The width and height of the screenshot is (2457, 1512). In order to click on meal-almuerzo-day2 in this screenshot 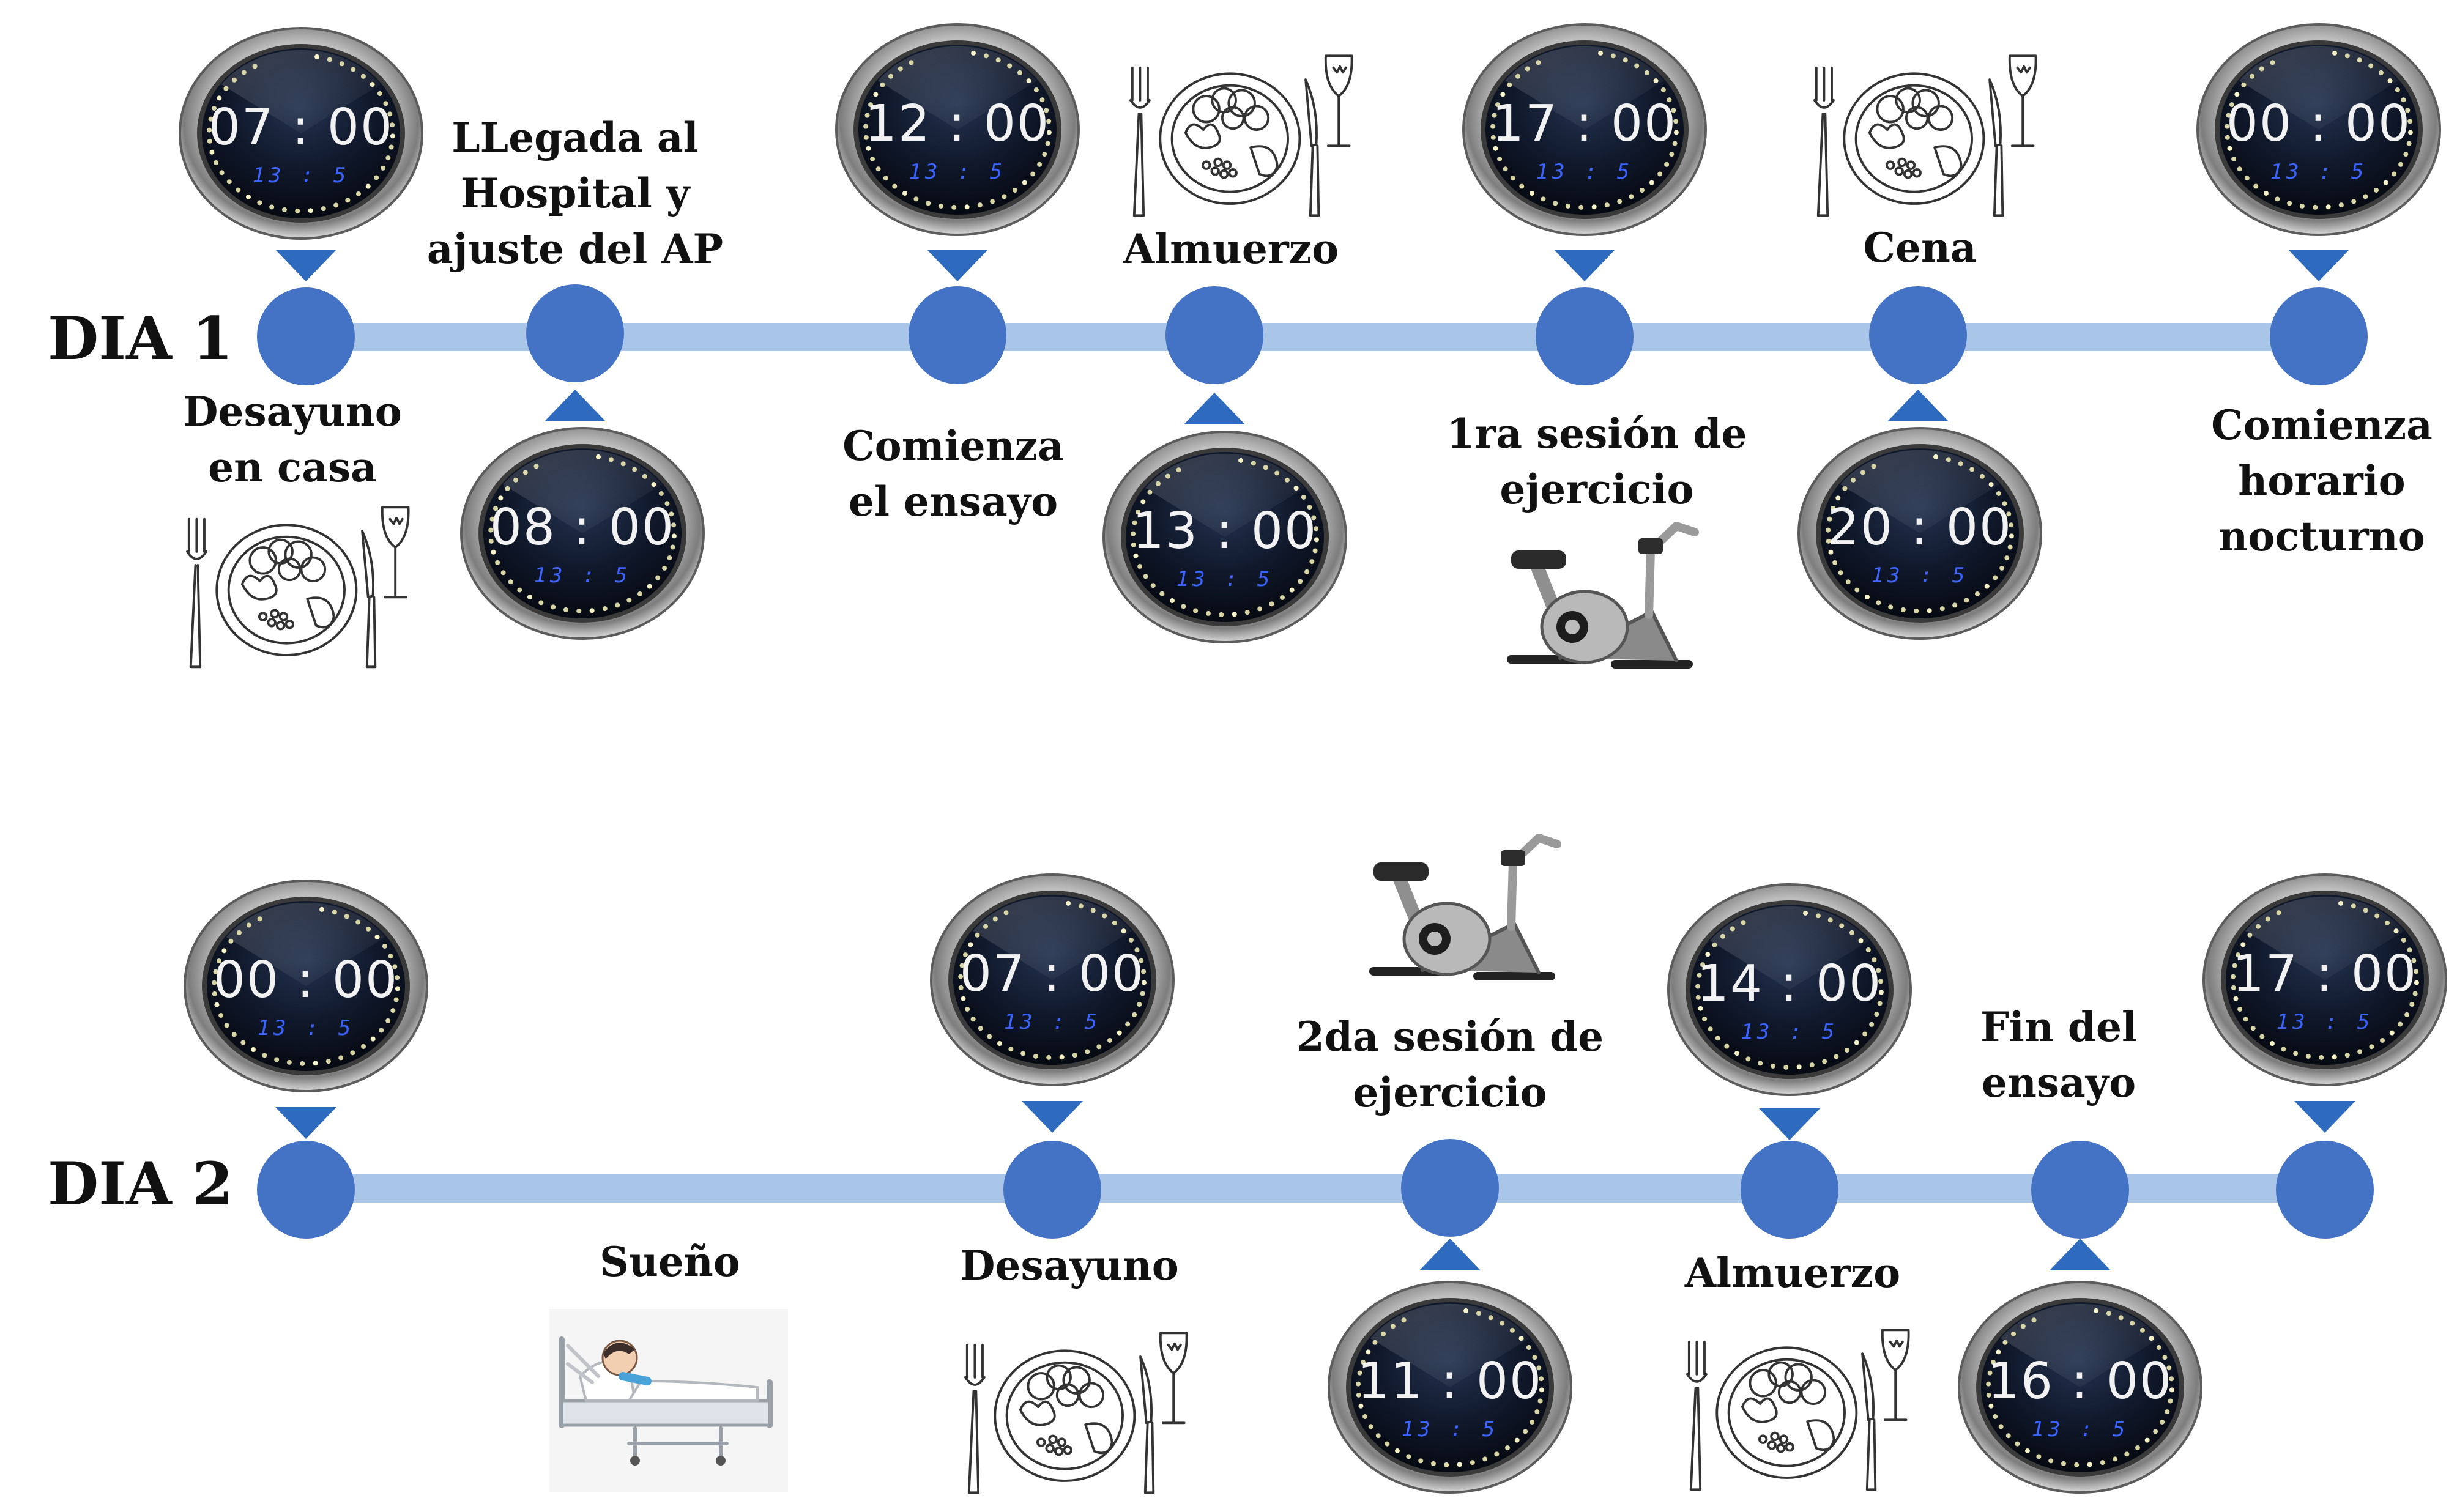, I will do `click(1792, 1406)`.